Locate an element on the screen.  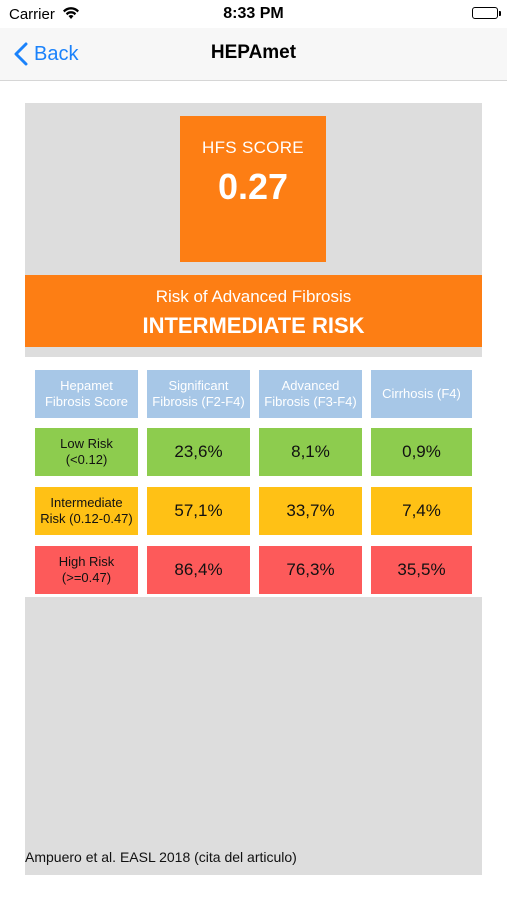
clock-time: 8:33 PM is located at coordinates (253, 13).